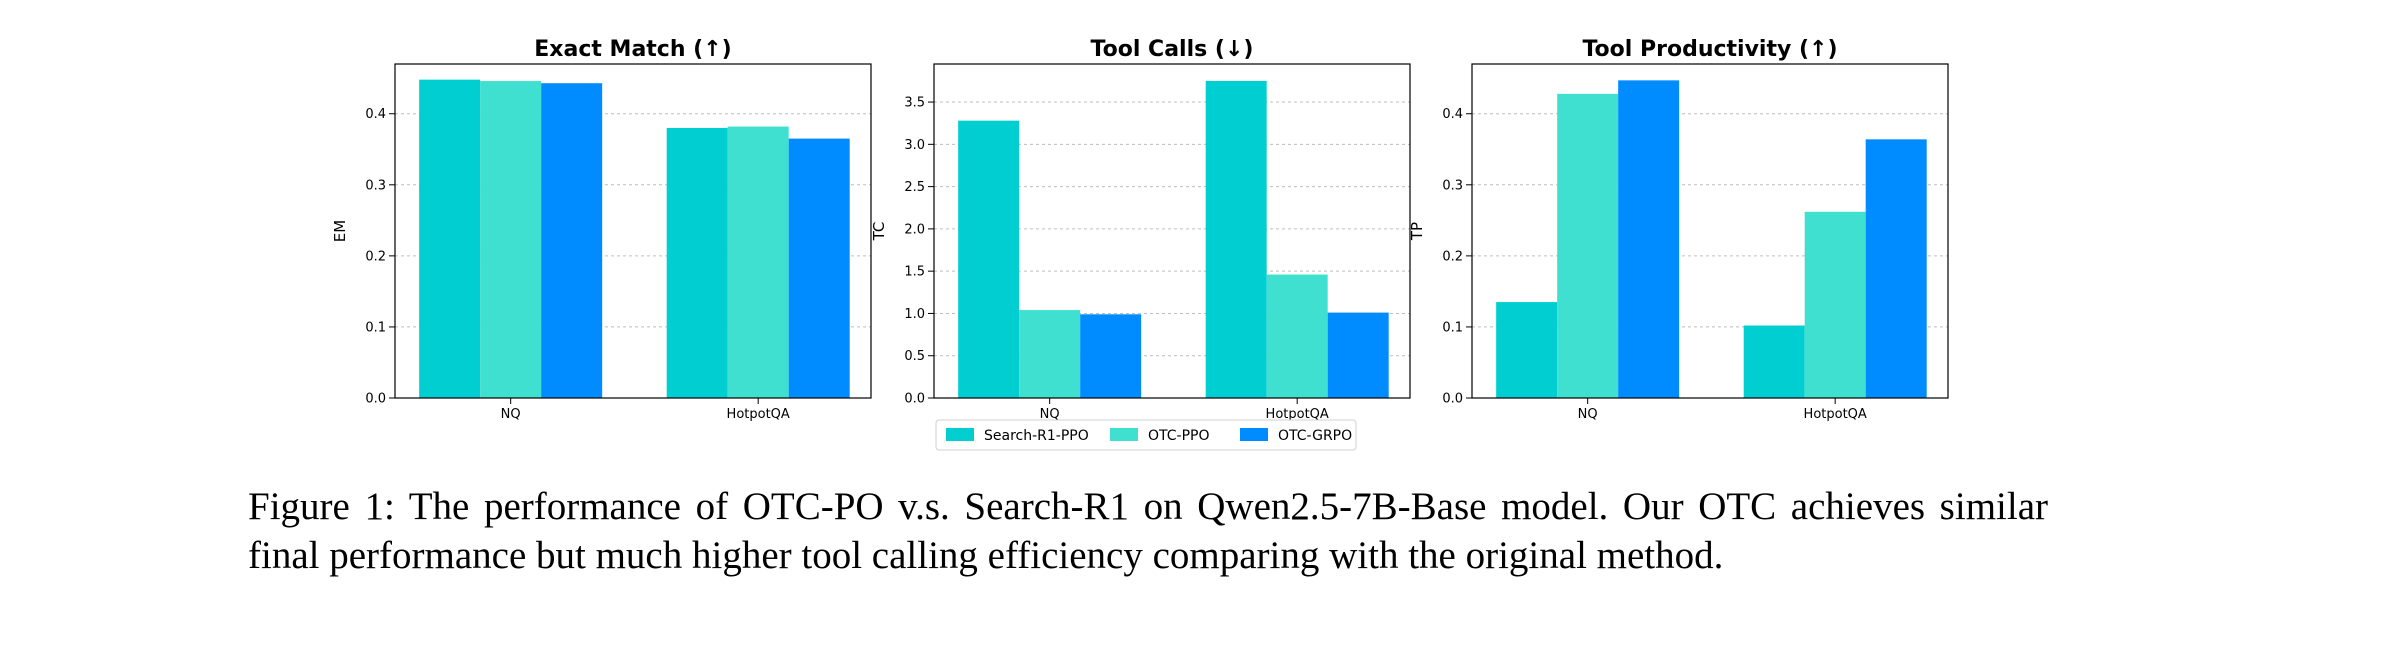  Describe the element at coordinates (1417, 231) in the screenshot. I see `y-axis-label: TP` at that location.